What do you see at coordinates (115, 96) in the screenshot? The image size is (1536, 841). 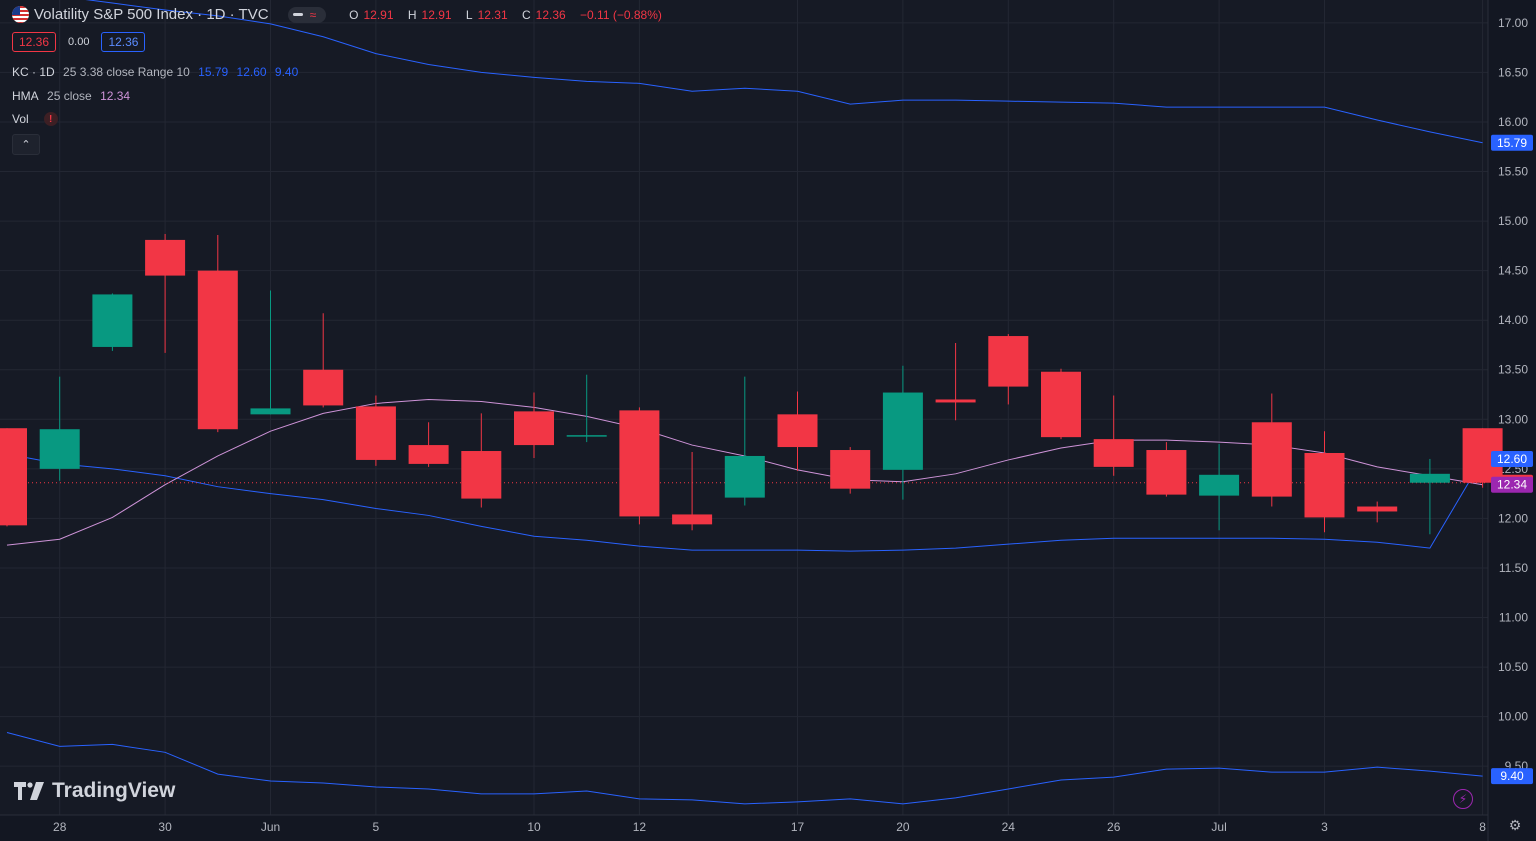 I see `hma-value: 12.34` at bounding box center [115, 96].